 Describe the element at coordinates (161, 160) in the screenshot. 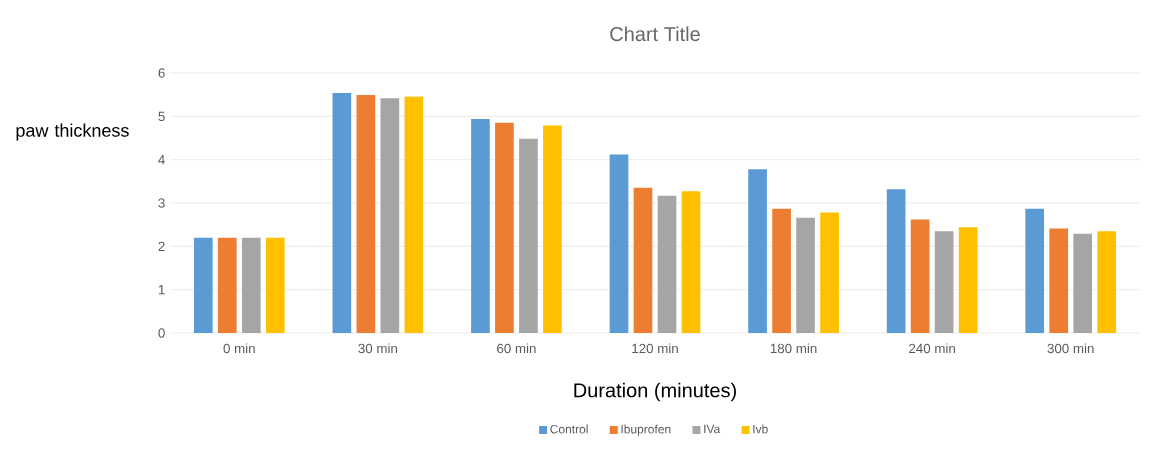

I see `y-tick-label: 4` at that location.